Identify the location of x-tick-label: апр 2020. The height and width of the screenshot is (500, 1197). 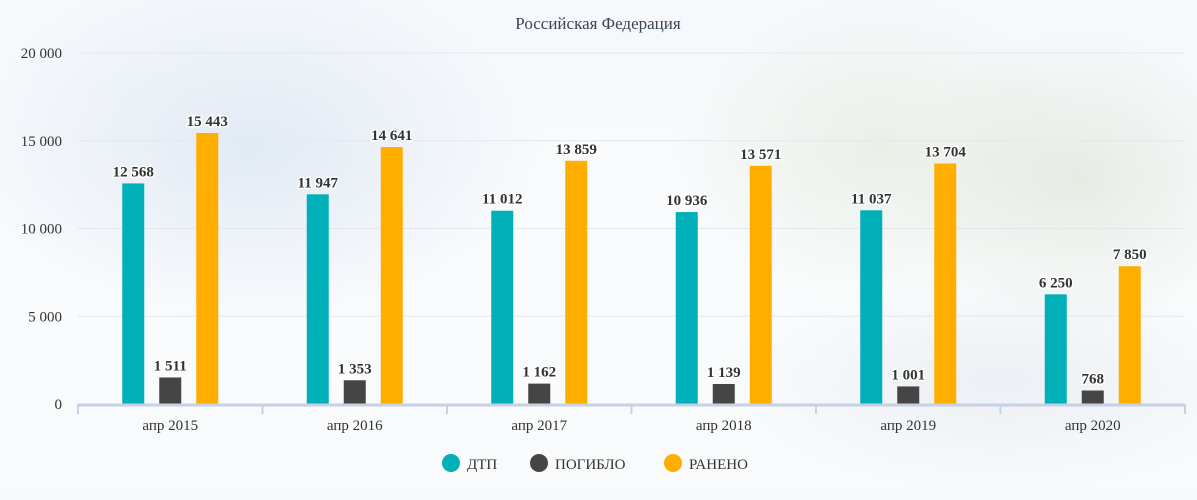
(1093, 426).